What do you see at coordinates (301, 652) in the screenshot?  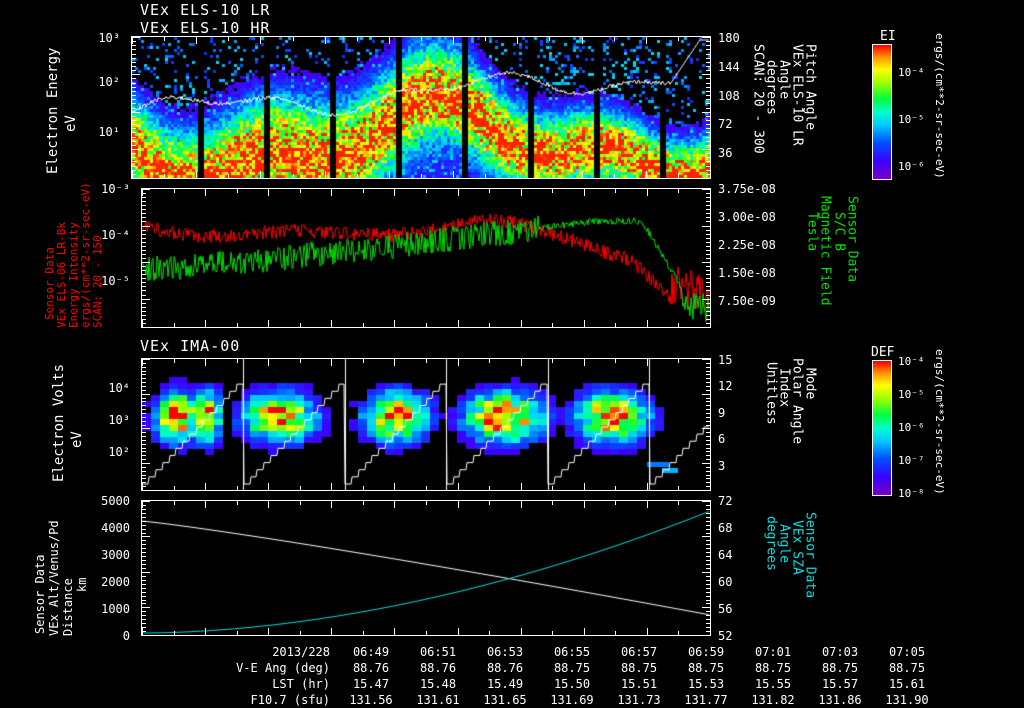 I see `table-row-label-0: 2013/228` at bounding box center [301, 652].